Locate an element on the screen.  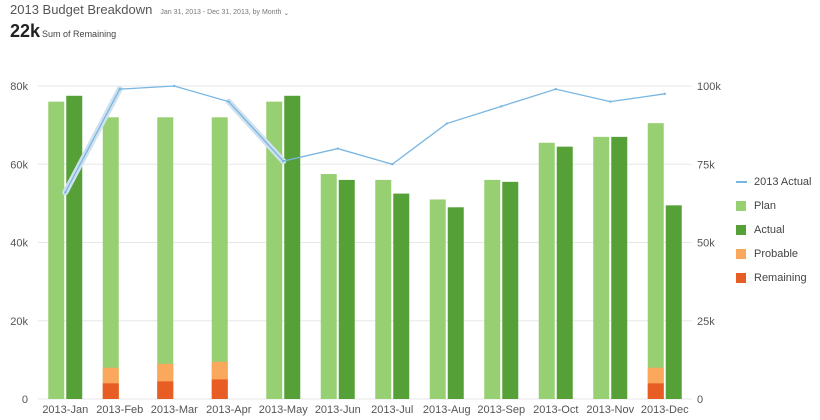
date-range-selector: Jan 31, 2013 - Dec 31, 2013, by Month ⌄ is located at coordinates (224, 13).